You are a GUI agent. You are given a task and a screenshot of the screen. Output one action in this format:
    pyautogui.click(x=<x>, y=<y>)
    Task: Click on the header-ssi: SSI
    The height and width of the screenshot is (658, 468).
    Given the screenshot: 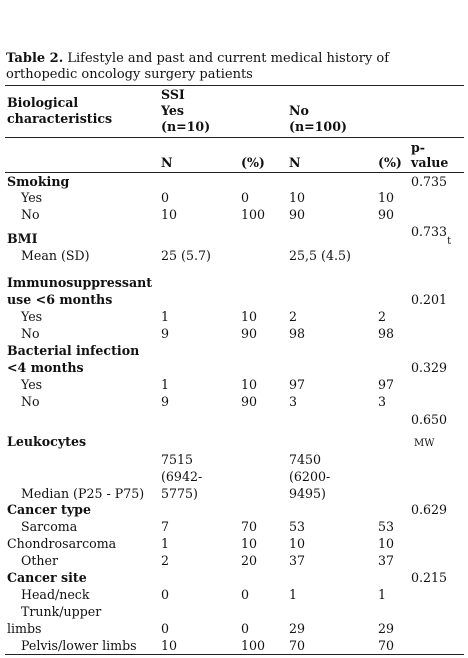 What is the action you would take?
    pyautogui.click(x=173, y=94)
    